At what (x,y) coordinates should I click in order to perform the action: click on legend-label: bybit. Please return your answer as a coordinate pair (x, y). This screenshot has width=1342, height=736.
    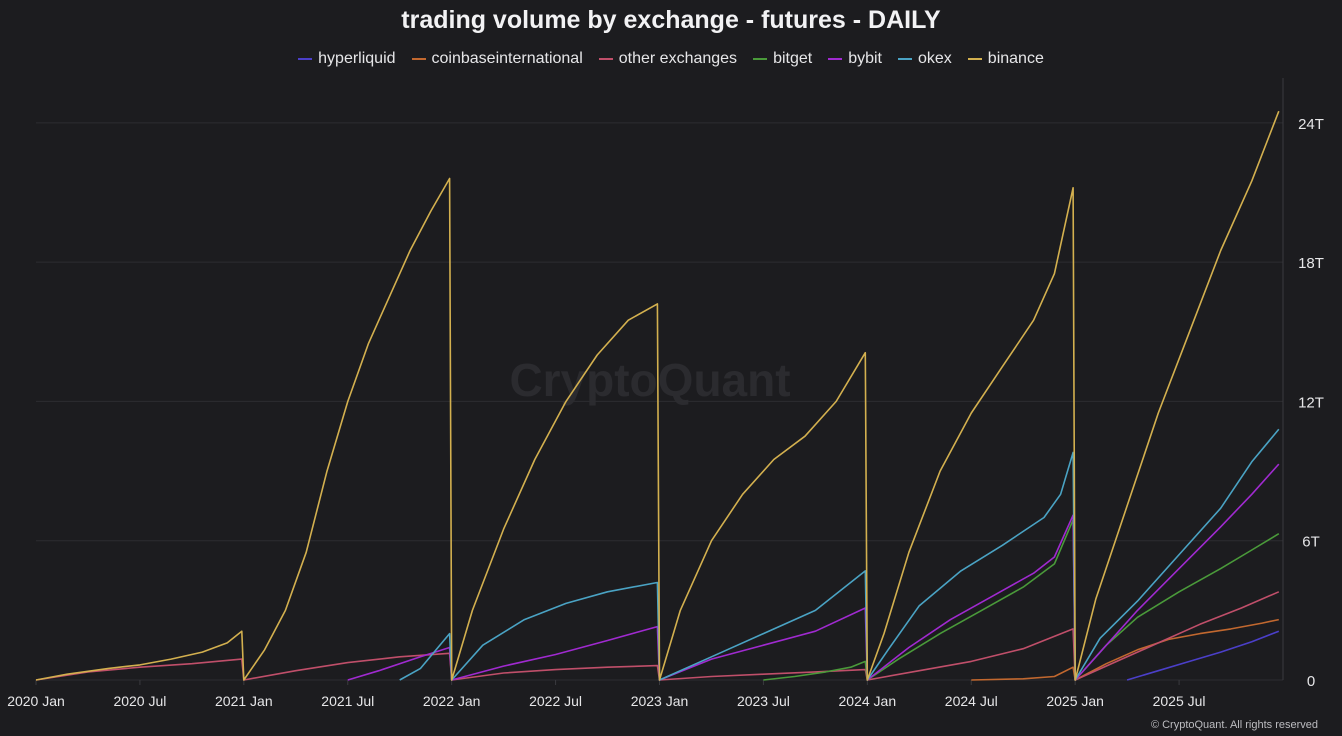
    Looking at the image, I should click on (865, 58).